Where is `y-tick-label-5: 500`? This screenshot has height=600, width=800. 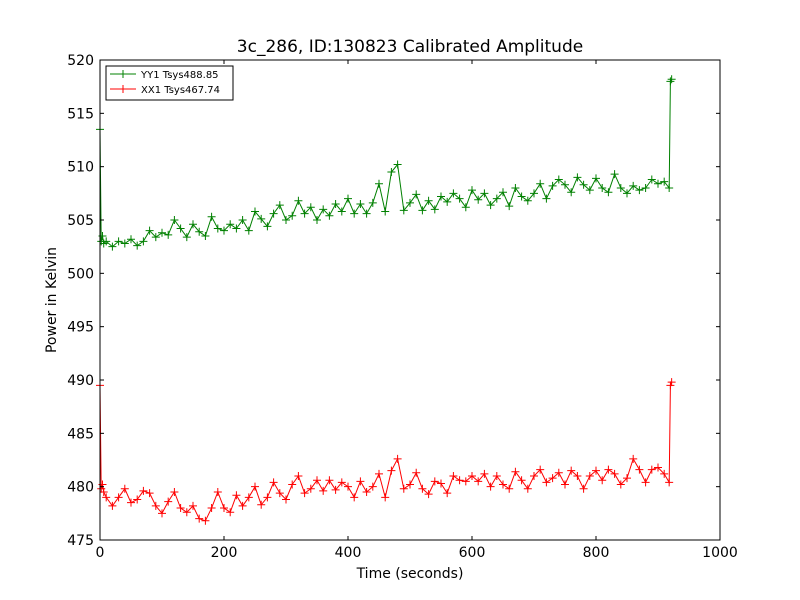 y-tick-label-5: 500 is located at coordinates (80, 274).